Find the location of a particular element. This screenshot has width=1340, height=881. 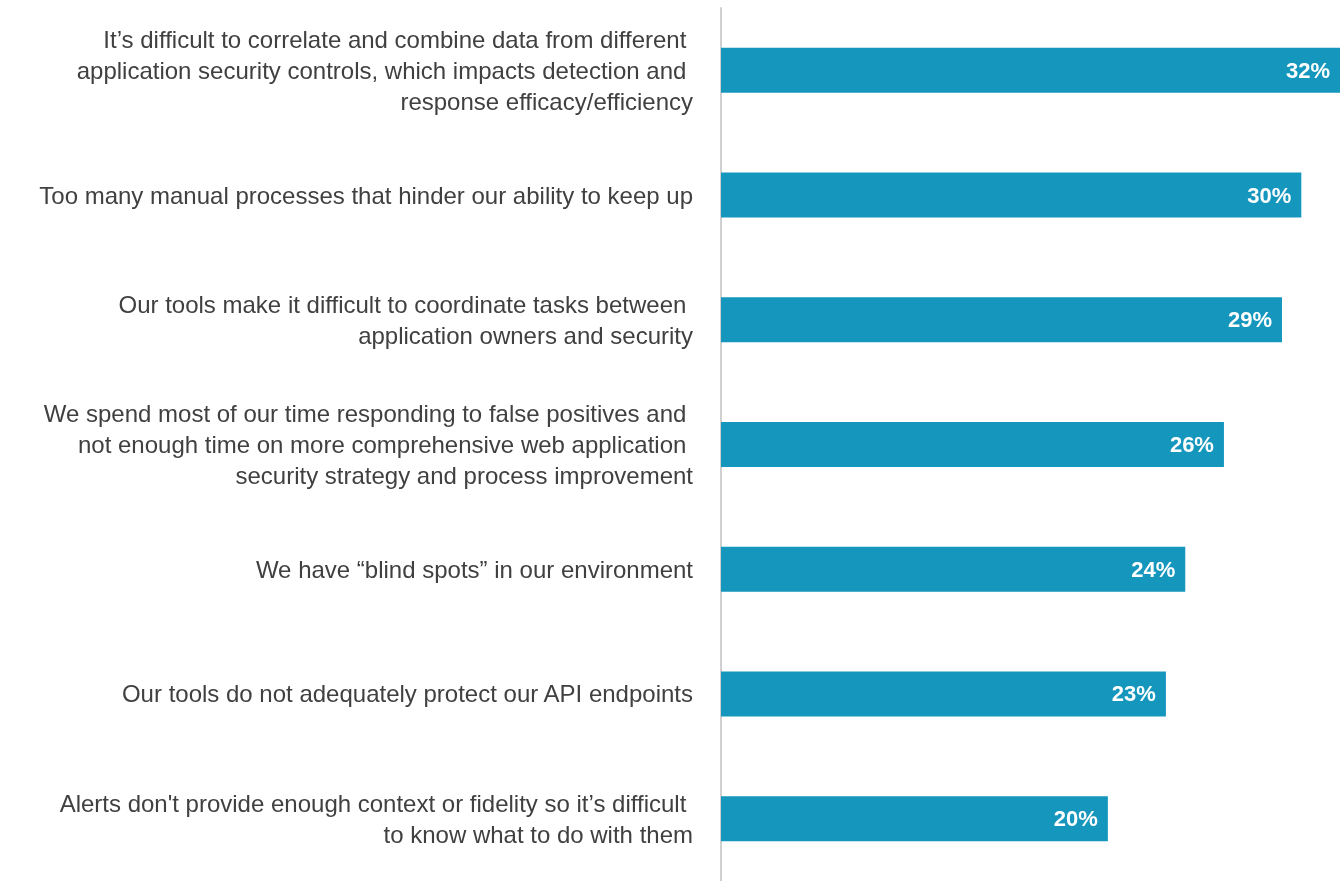

data-label: 23% is located at coordinates (1133, 694).